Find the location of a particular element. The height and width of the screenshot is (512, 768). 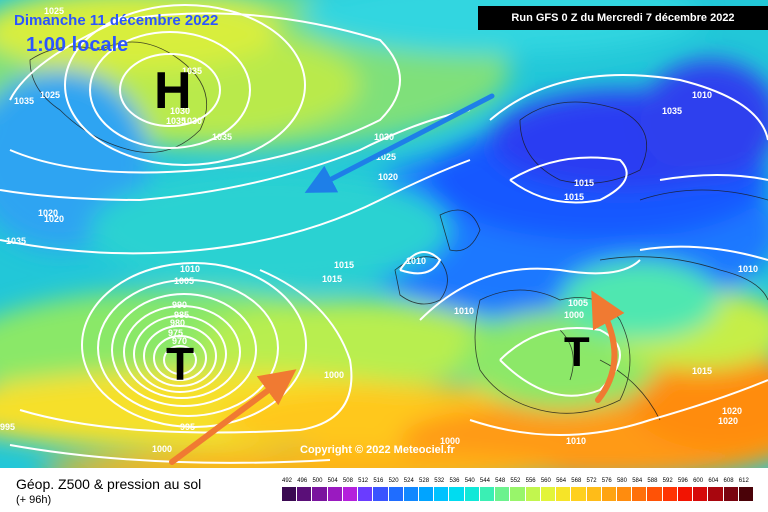

scale-label: 592 is located at coordinates (667, 481).